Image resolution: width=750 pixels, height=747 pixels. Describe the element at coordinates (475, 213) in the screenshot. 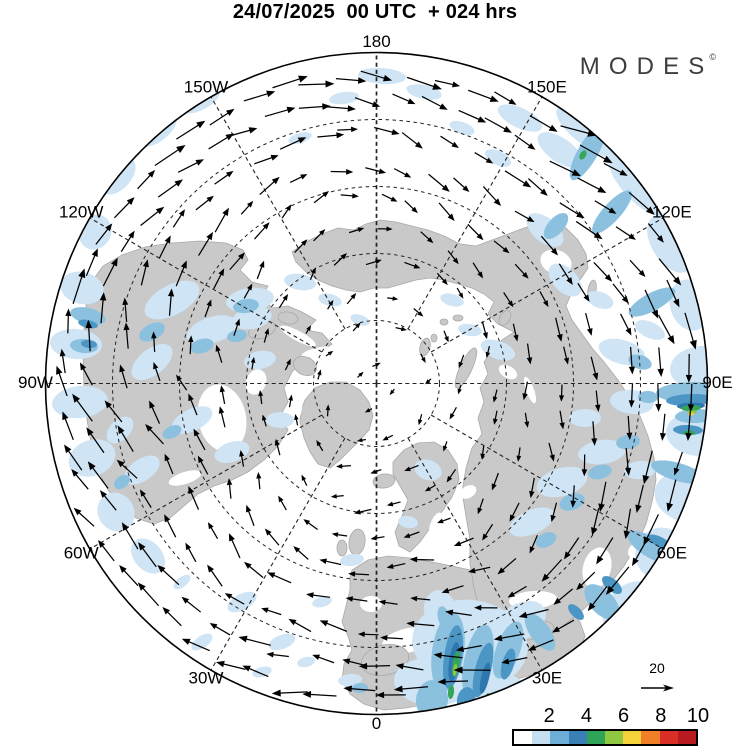

I see `meridian-line` at that location.